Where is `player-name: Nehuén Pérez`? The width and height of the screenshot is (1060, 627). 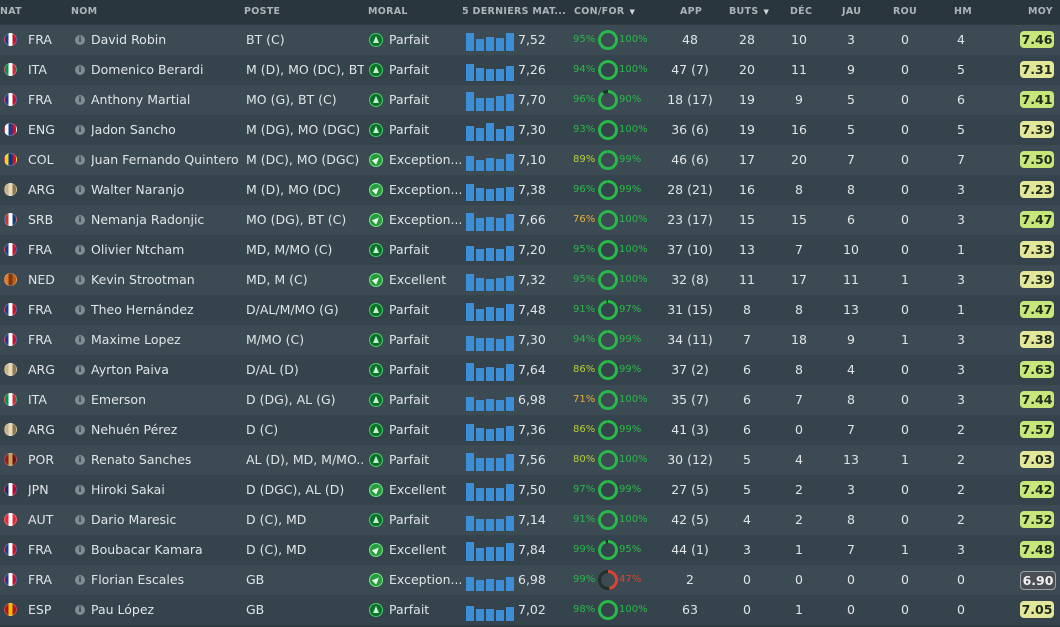
player-name: Nehuén Pérez is located at coordinates (134, 429).